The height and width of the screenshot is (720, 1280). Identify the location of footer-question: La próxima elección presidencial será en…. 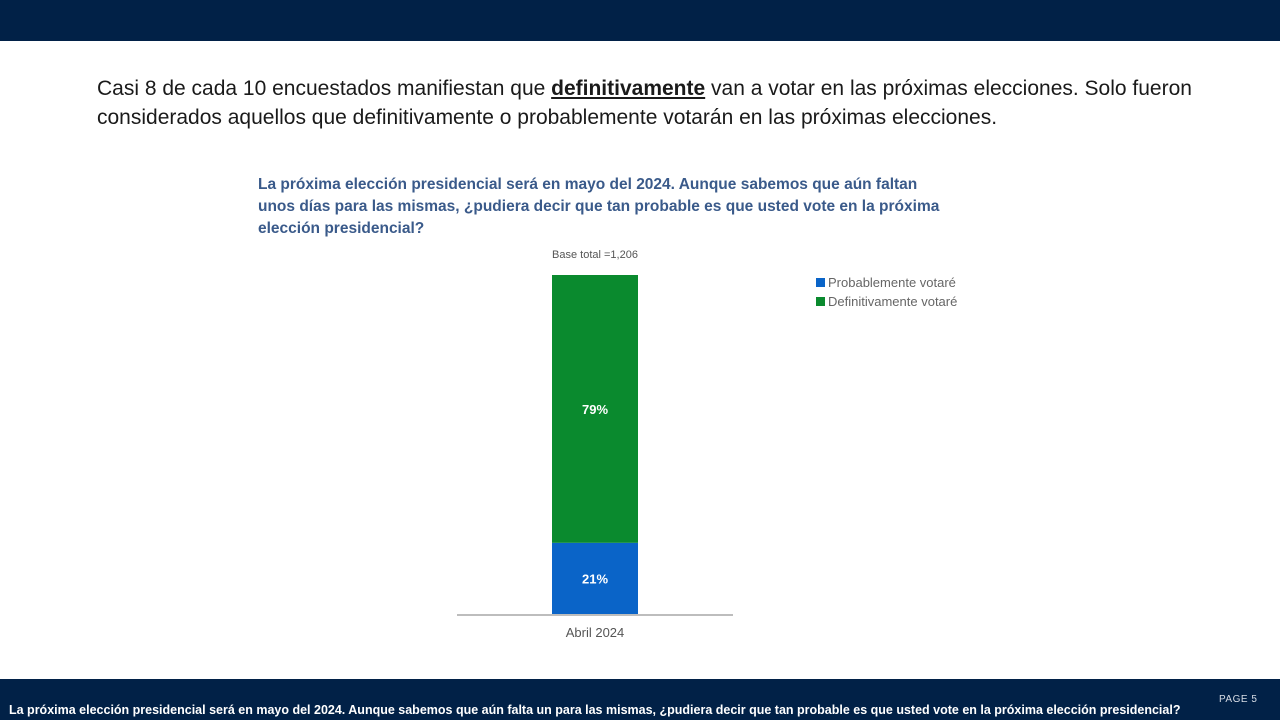
(595, 710).